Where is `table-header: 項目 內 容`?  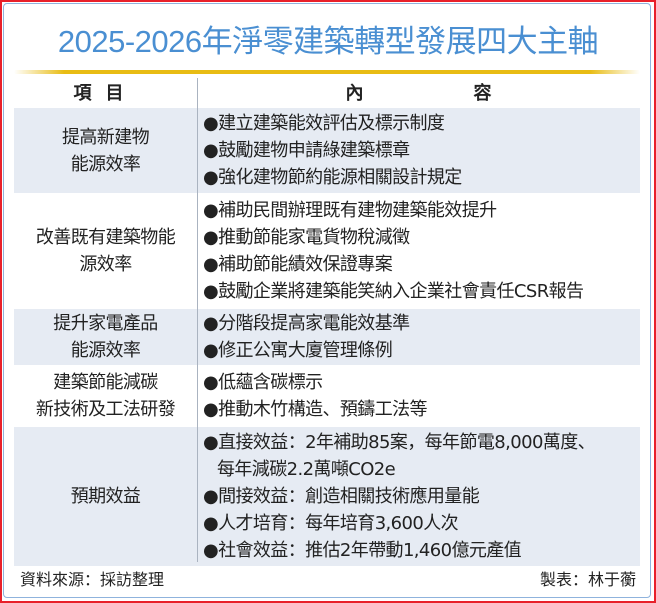 table-header: 項目 內 容 is located at coordinates (327, 93).